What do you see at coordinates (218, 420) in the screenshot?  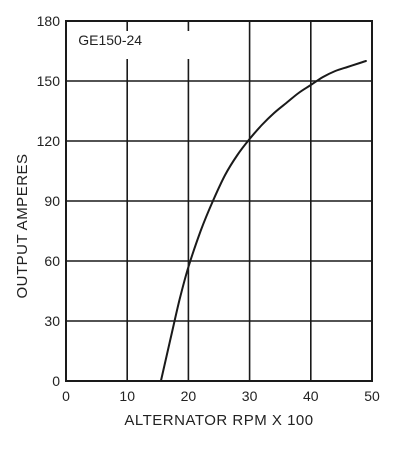 I see `x-axis-title: ALTERNATOR RPM X 100` at bounding box center [218, 420].